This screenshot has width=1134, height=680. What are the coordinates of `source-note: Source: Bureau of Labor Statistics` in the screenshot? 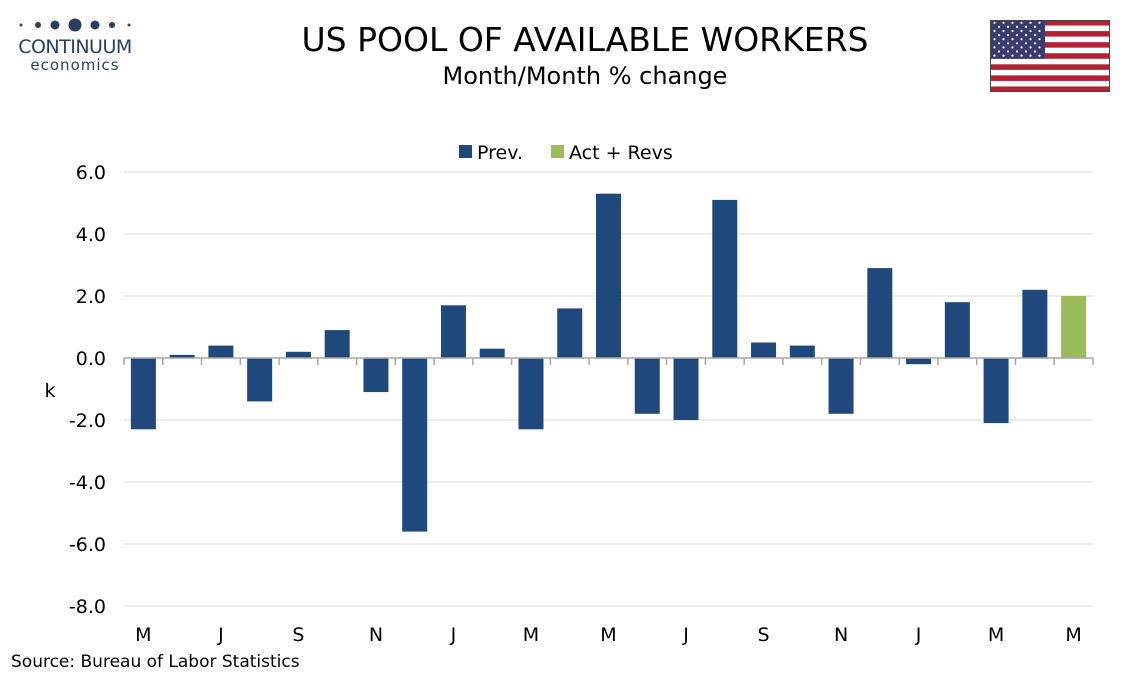 It's located at (155, 662).